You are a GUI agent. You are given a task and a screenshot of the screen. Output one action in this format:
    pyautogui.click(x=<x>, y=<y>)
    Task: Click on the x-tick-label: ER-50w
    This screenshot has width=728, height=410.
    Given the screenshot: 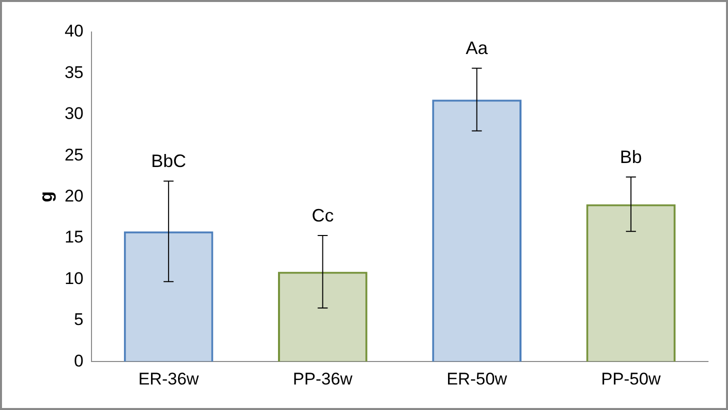 What is the action you would take?
    pyautogui.click(x=477, y=378)
    